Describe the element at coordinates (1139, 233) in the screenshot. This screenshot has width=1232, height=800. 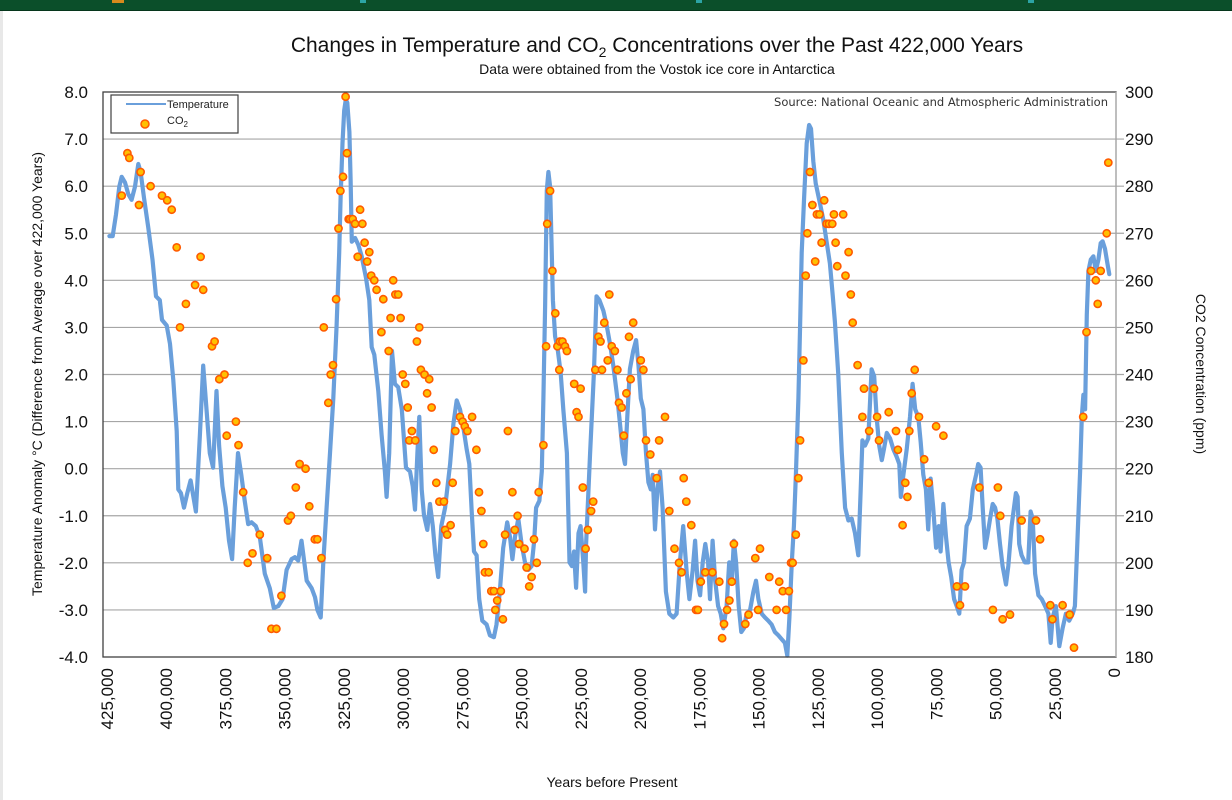
I see `right-tick-label: 270` at that location.